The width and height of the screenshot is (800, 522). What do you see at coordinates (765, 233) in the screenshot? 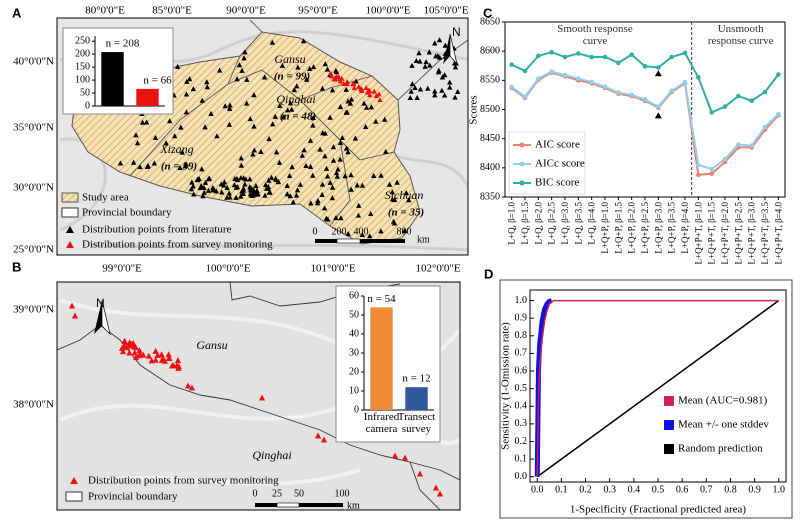
I see `x-tick-label: L+Q+P+T, β=3.5` at bounding box center [765, 233].